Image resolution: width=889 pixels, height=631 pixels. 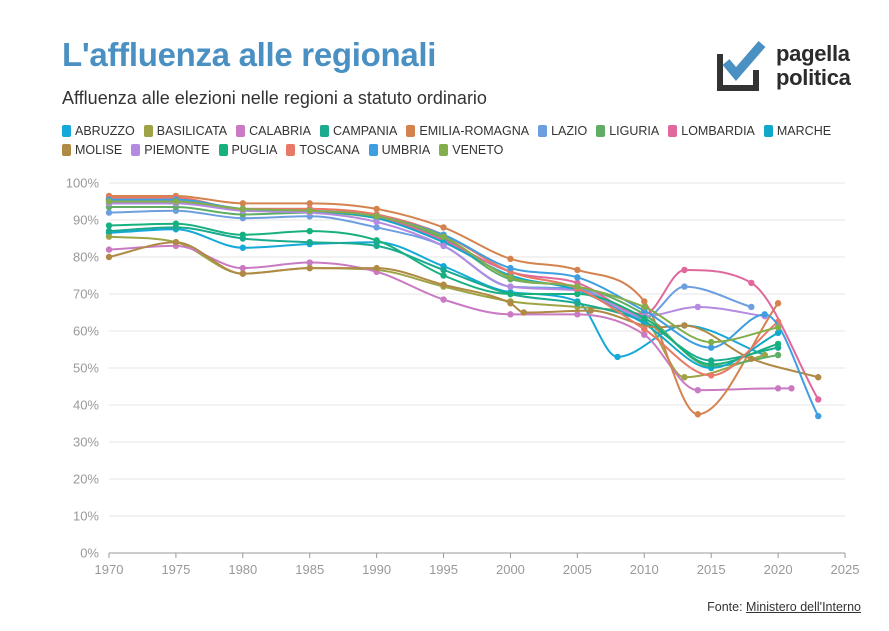 I want to click on logo-wordmark: pagella politica, so click(x=813, y=66).